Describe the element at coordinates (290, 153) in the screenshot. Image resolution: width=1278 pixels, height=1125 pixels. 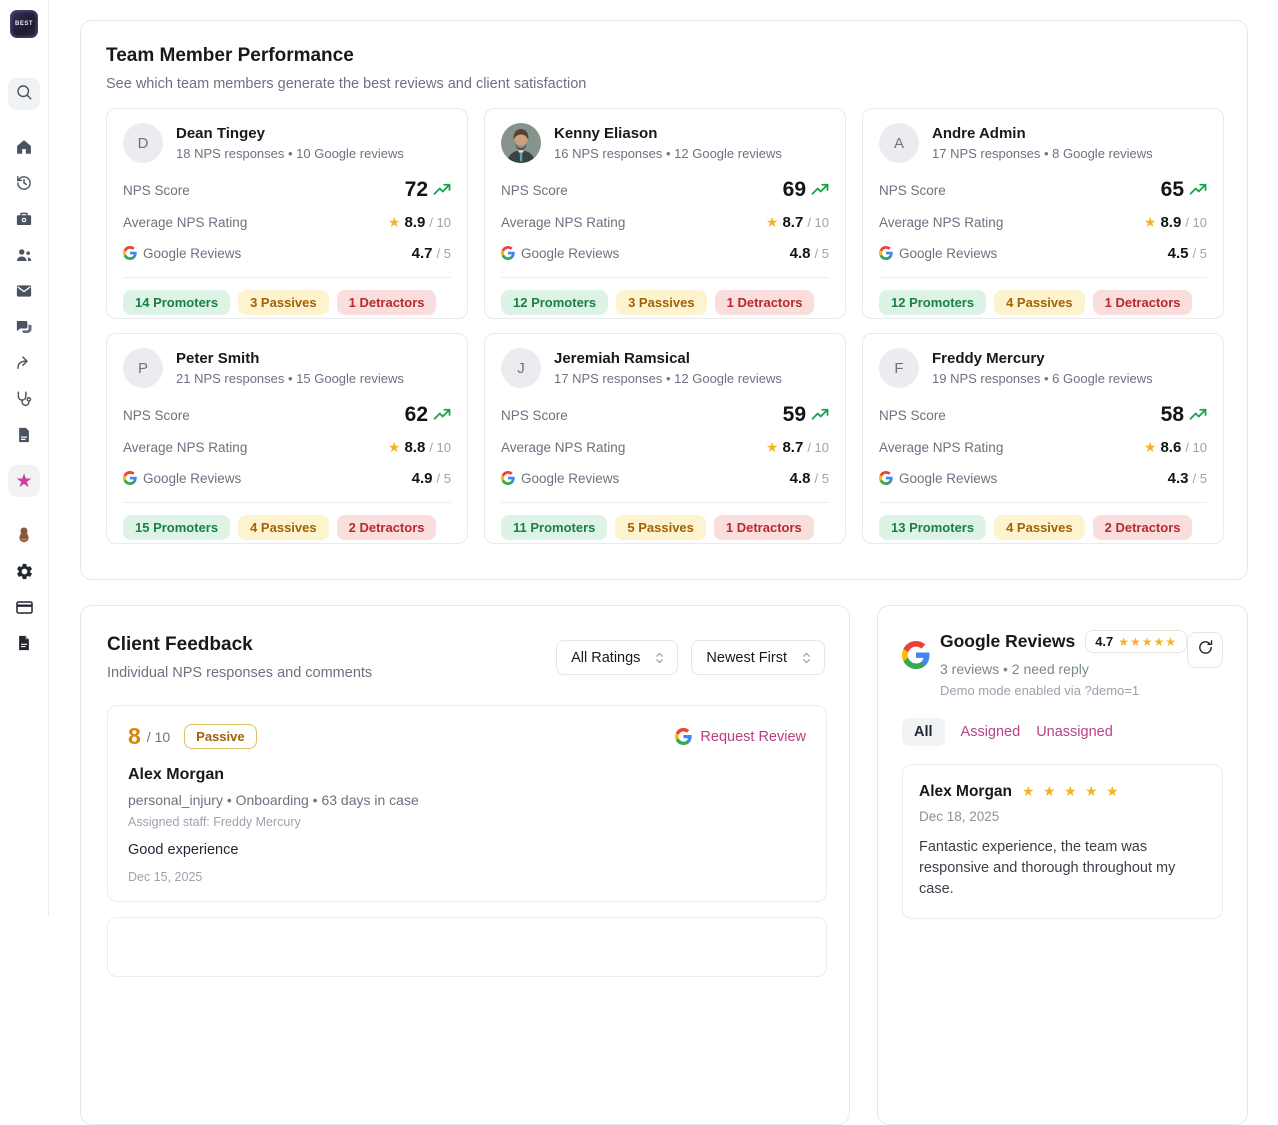
I see `member-meta: 18 NPS responses • 10 Google reviews` at that location.